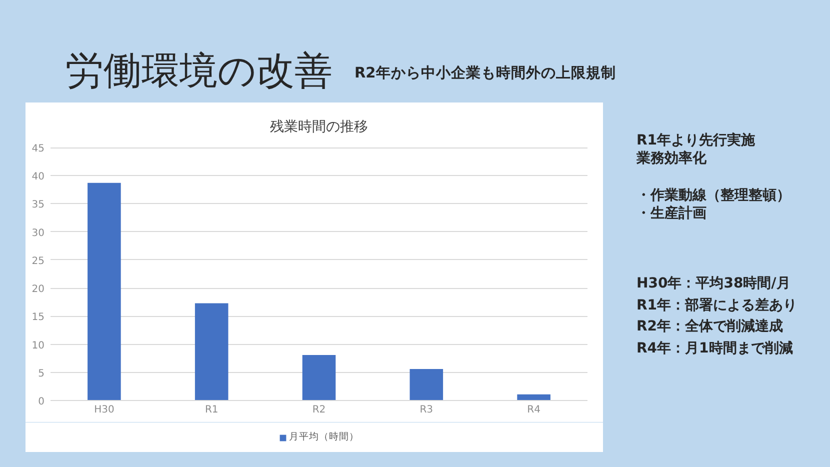  Describe the element at coordinates (533, 410) in the screenshot. I see `x-tick-label: R4` at that location.